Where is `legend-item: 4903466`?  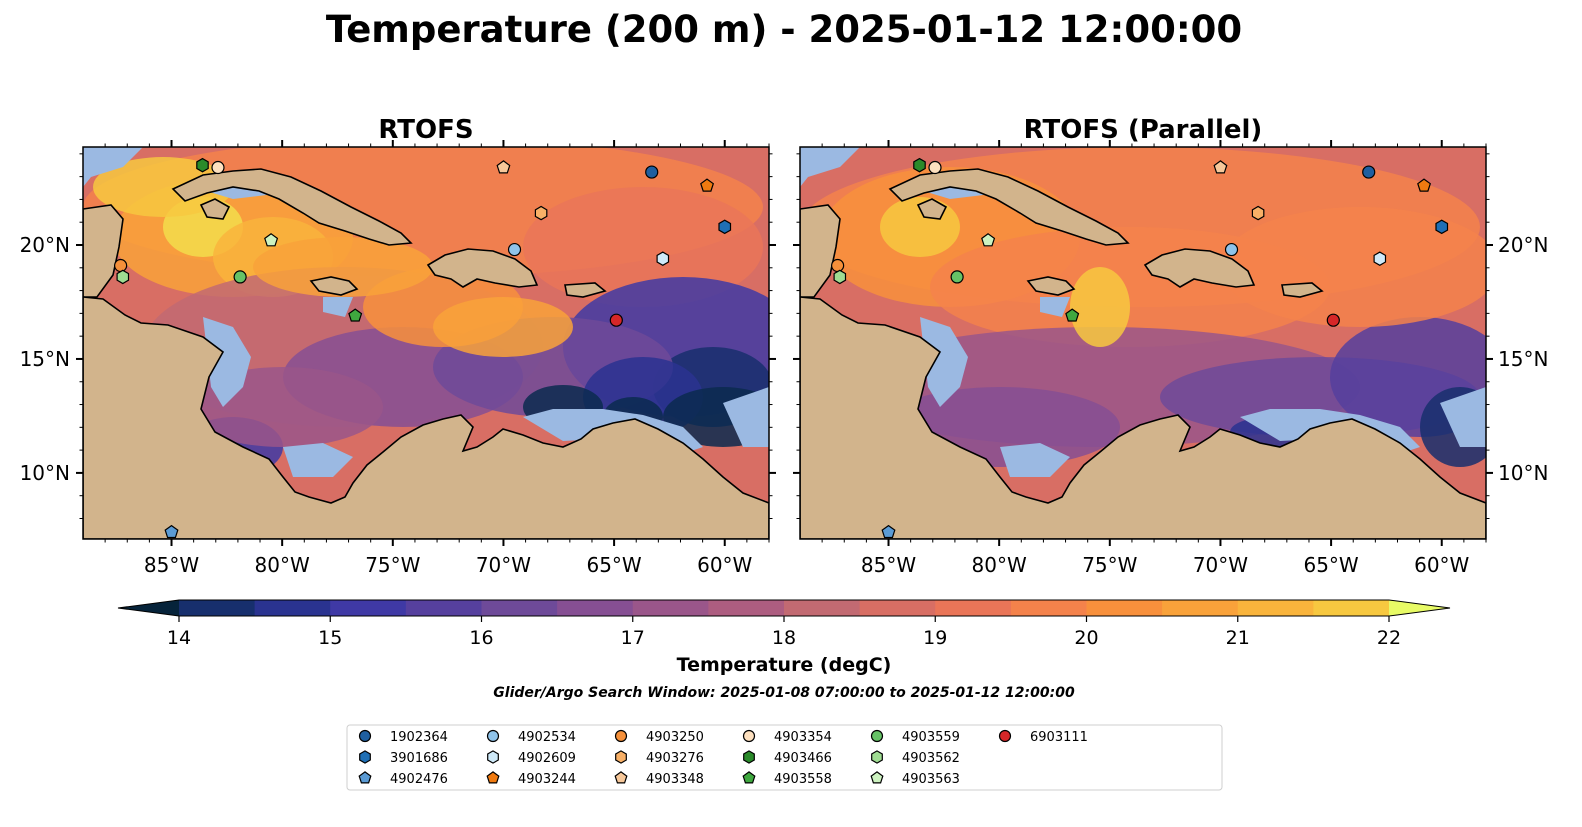 legend-item: 4903466 is located at coordinates (787, 758).